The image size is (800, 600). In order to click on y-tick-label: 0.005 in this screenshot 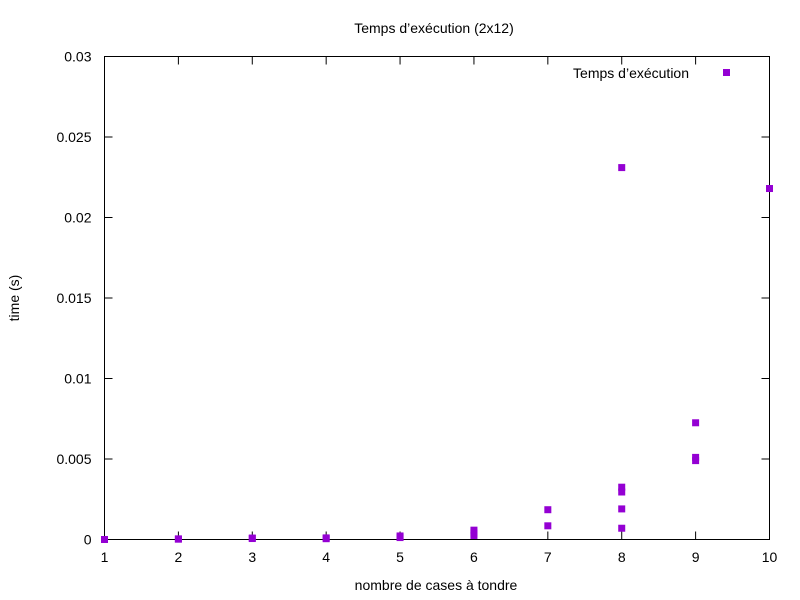, I will do `click(73, 459)`.